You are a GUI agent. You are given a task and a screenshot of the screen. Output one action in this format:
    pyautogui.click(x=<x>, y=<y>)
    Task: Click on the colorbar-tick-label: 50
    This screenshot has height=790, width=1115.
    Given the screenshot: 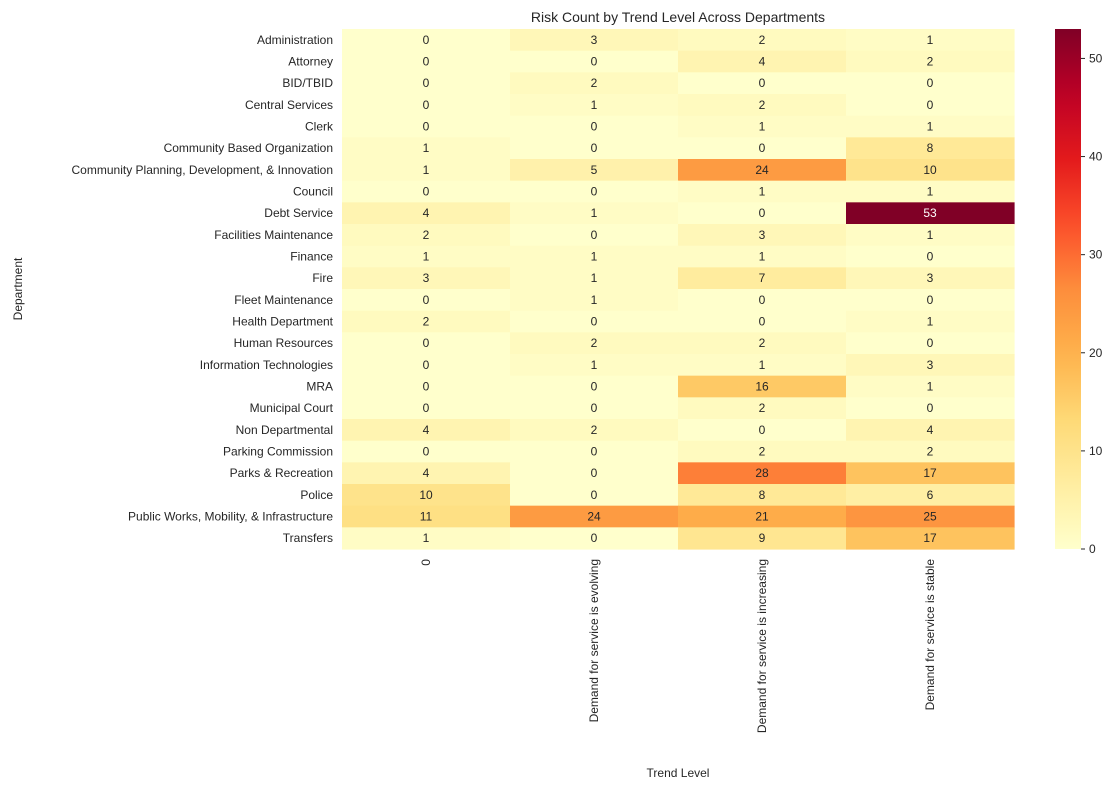 What is the action you would take?
    pyautogui.click(x=1096, y=58)
    